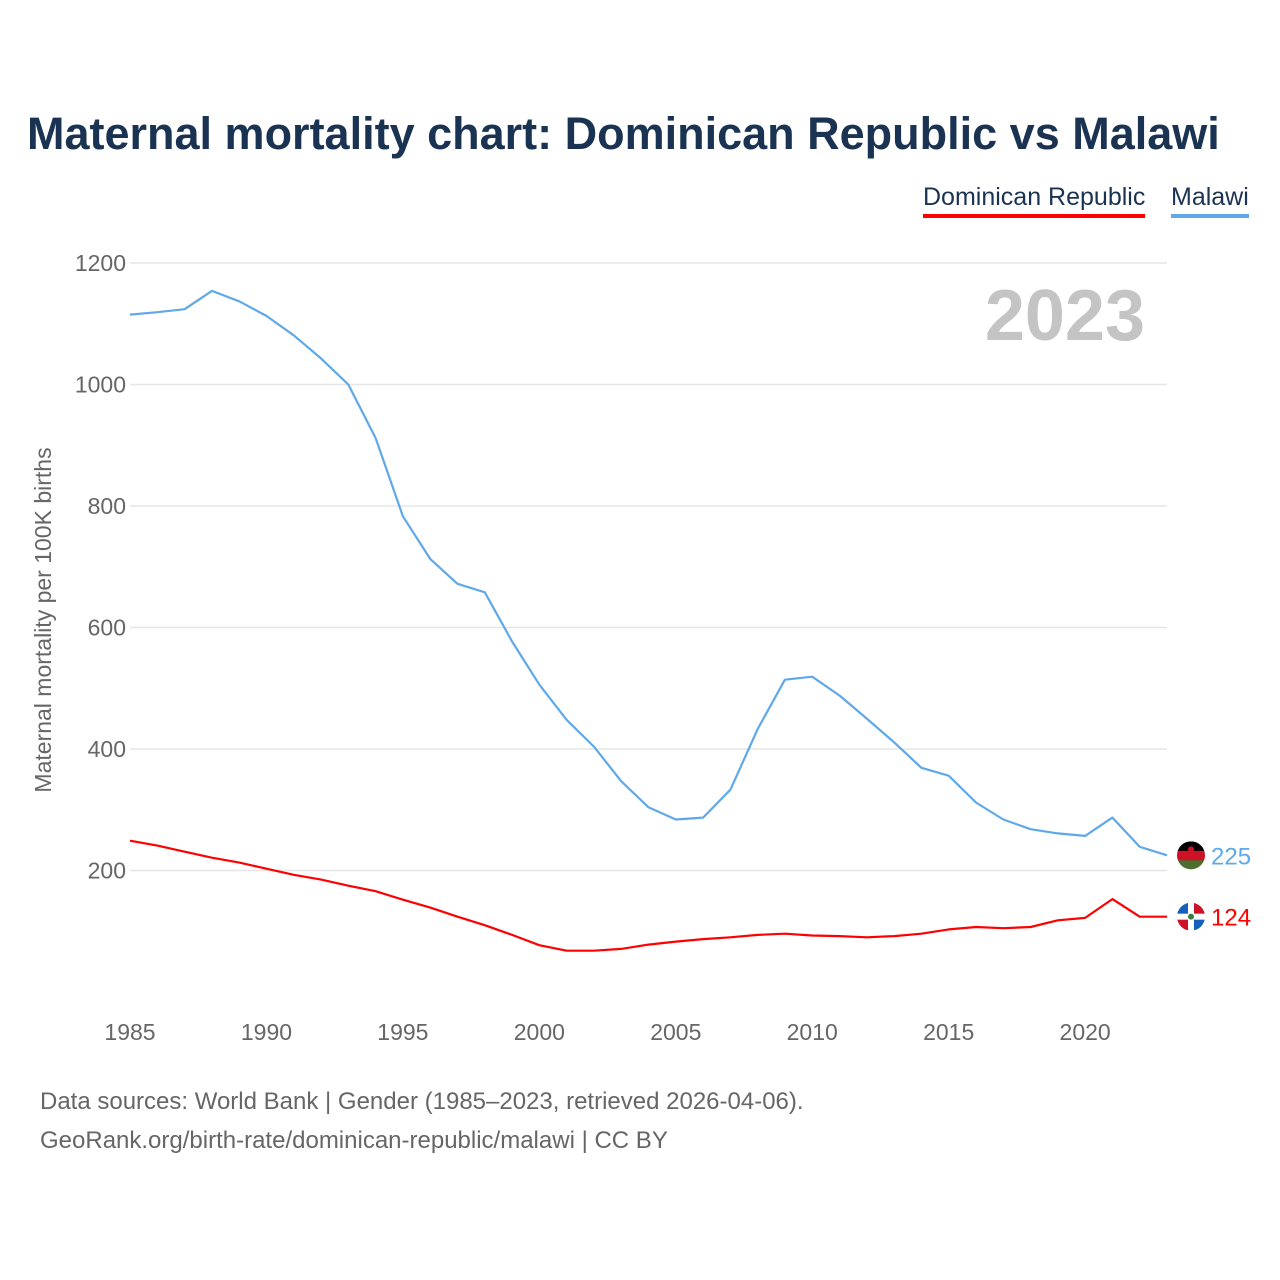 This screenshot has height=1280, width=1280. Describe the element at coordinates (1065, 316) in the screenshot. I see `year-label: 2023` at that location.